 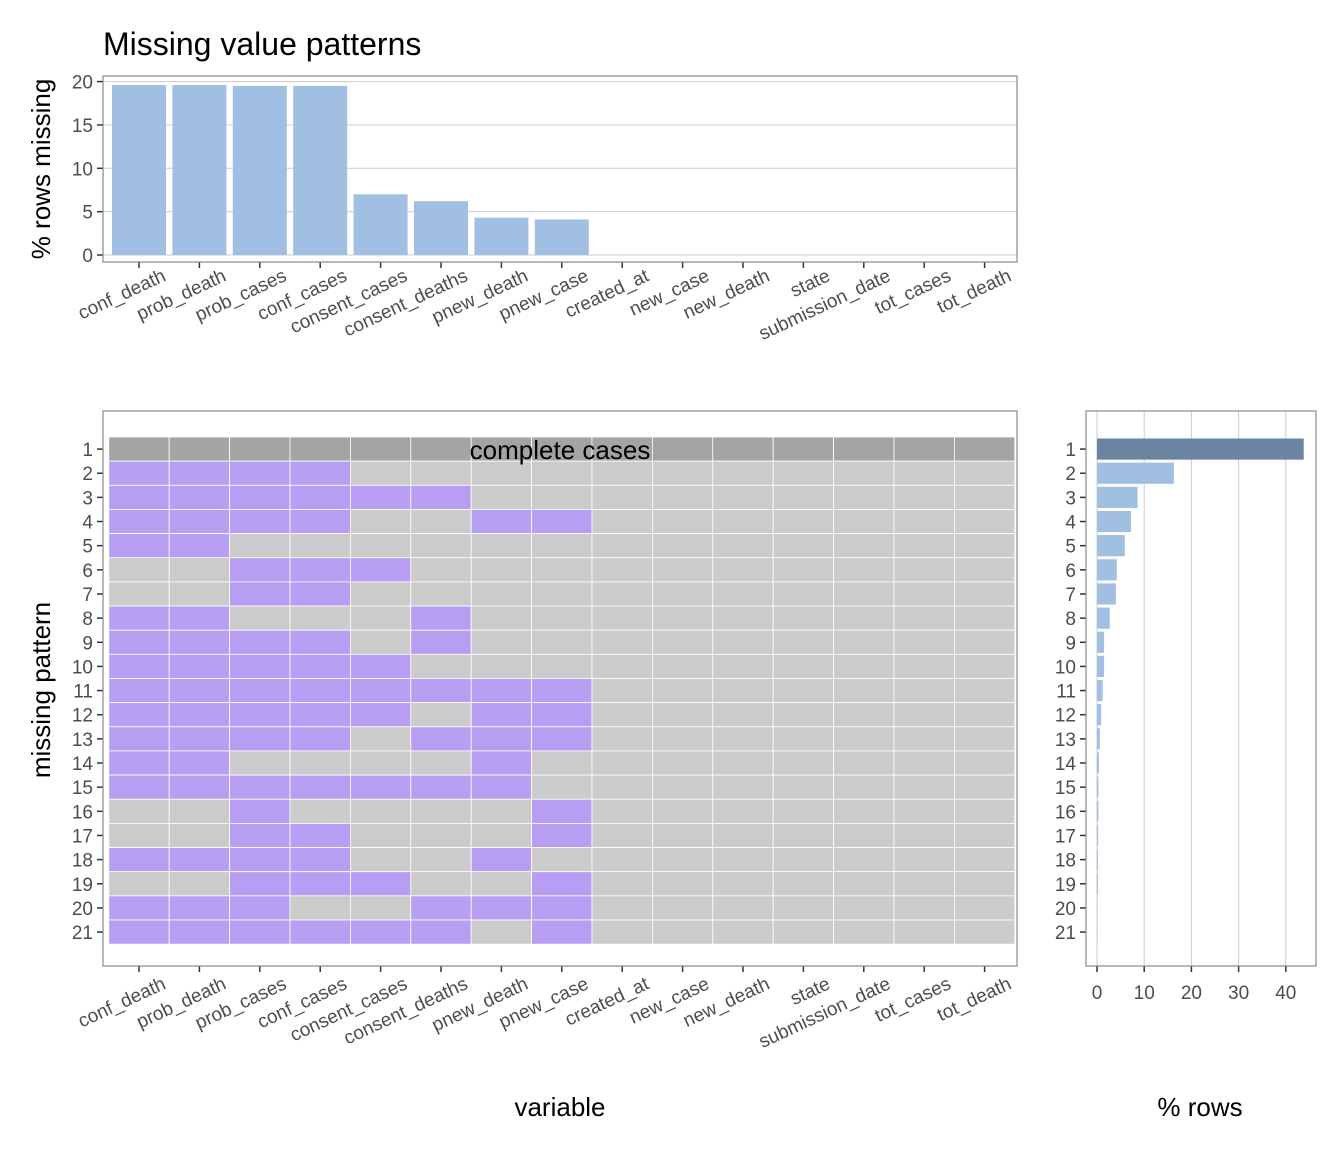 I want to click on right-y-tick-label: 7, so click(x=1070, y=595).